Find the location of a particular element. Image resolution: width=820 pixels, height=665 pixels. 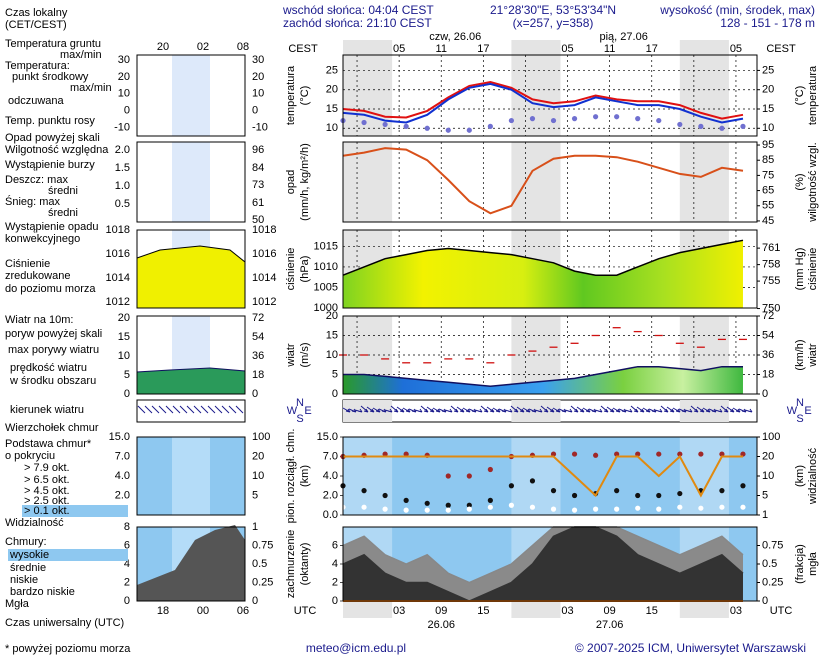

legend-text: > 7.9 okt. is located at coordinates (47, 468).